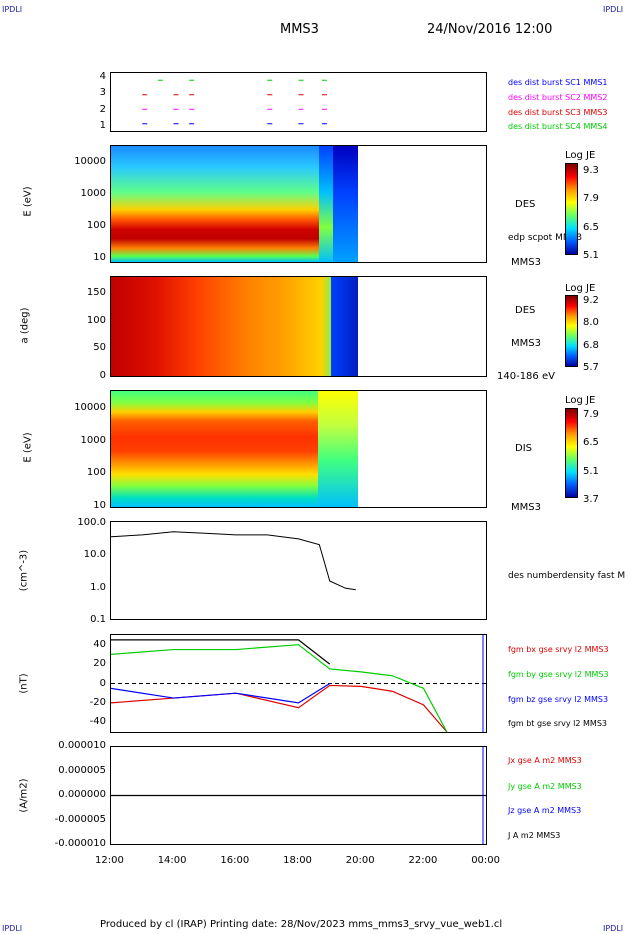 The height and width of the screenshot is (934, 630). What do you see at coordinates (93, 440) in the screenshot?
I see `ytick-panel4: 1000` at bounding box center [93, 440].